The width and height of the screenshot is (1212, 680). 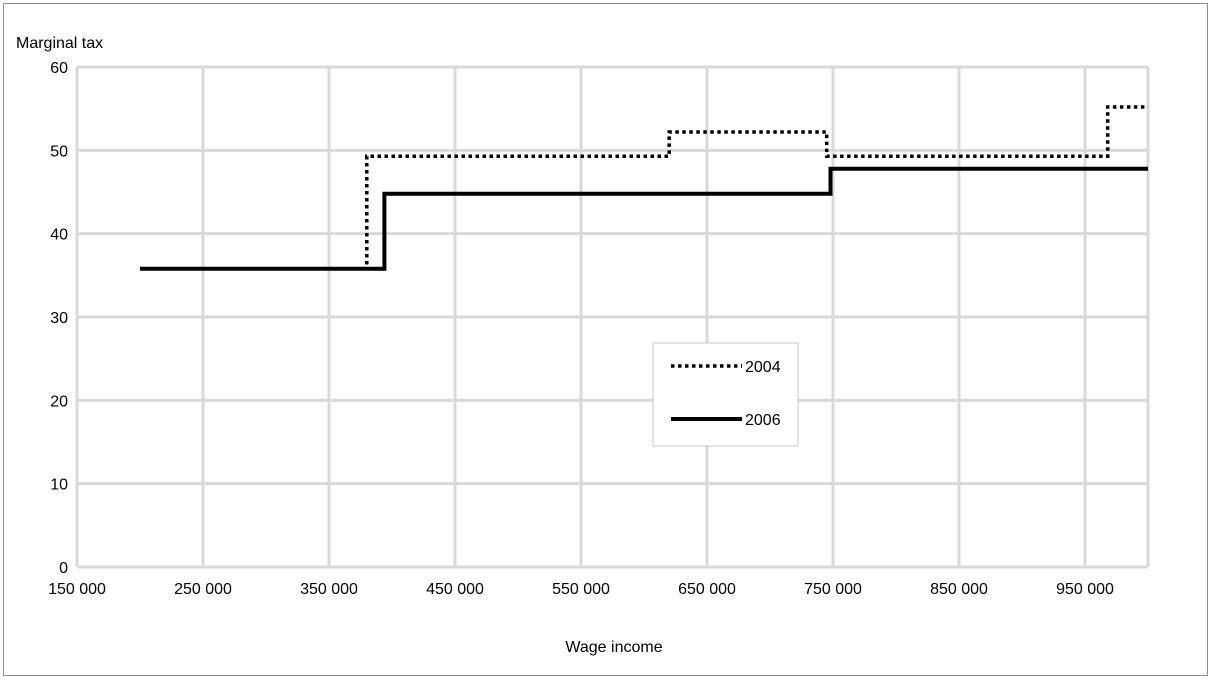 I want to click on y-tick-label: 50, so click(x=59, y=151).